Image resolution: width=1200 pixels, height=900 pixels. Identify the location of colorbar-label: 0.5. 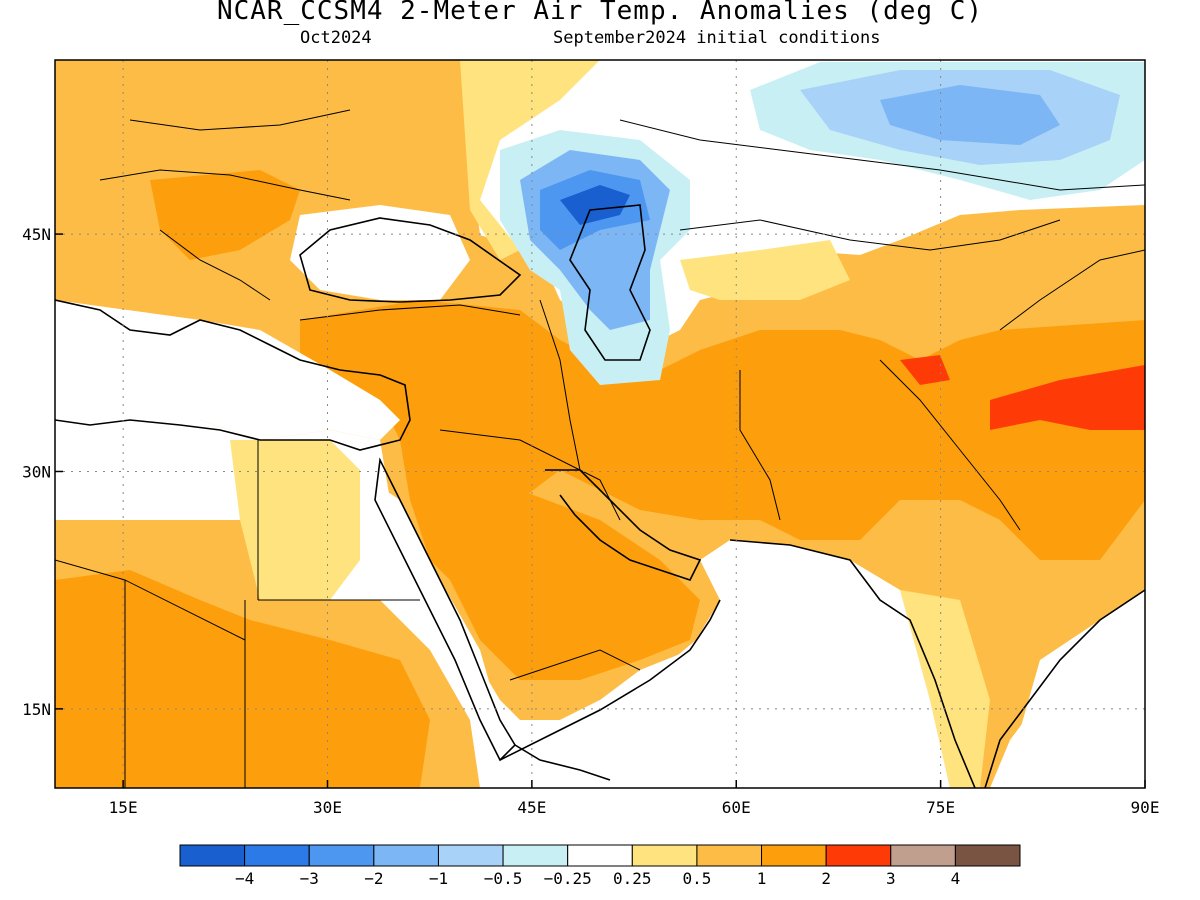
(696, 878).